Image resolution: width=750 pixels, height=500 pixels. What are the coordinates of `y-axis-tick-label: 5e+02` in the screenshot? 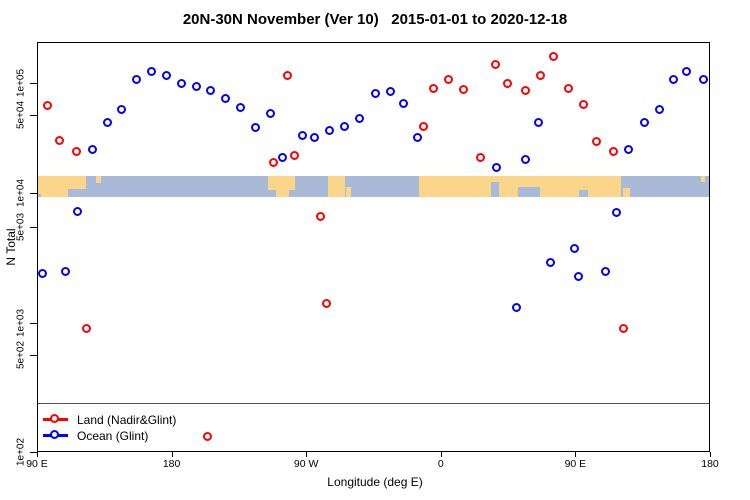 It's located at (21, 355).